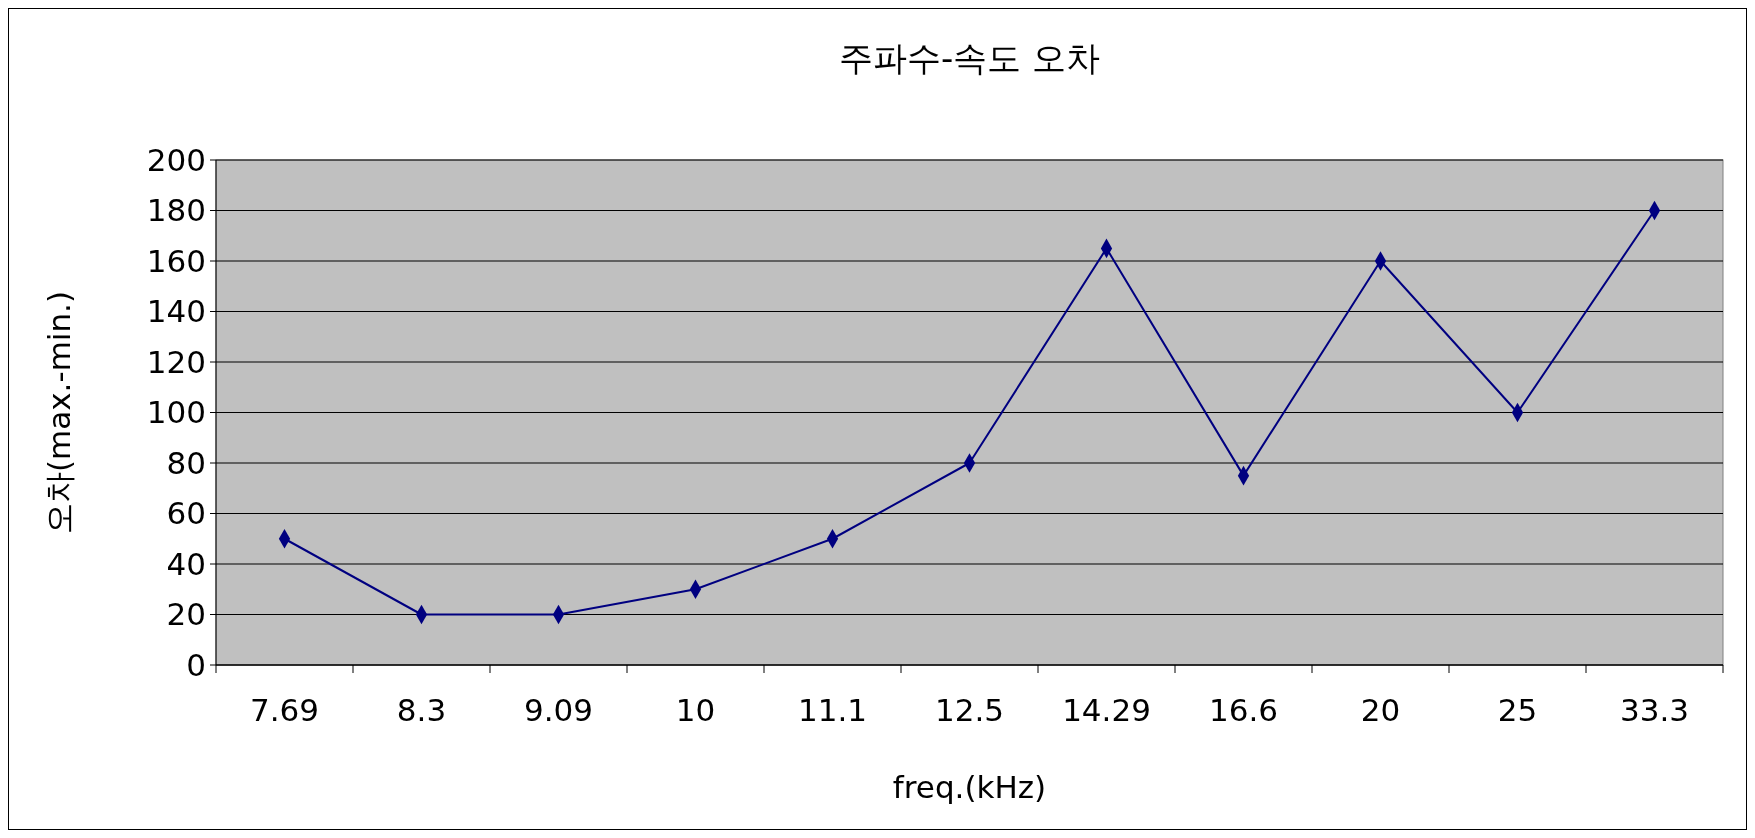 This screenshot has width=1755, height=838. Describe the element at coordinates (186, 563) in the screenshot. I see `y-tick-label: 40` at that location.